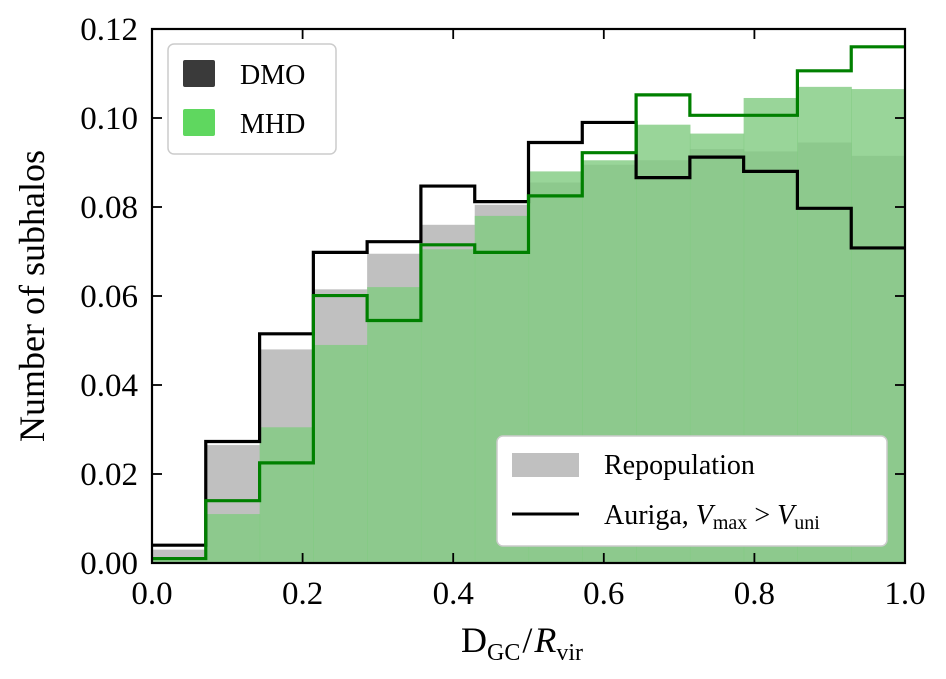 This screenshot has height=679, width=946. I want to click on legend-bottom-right: Repopulation Auriga, Vmax > Vuni, so click(692, 491).